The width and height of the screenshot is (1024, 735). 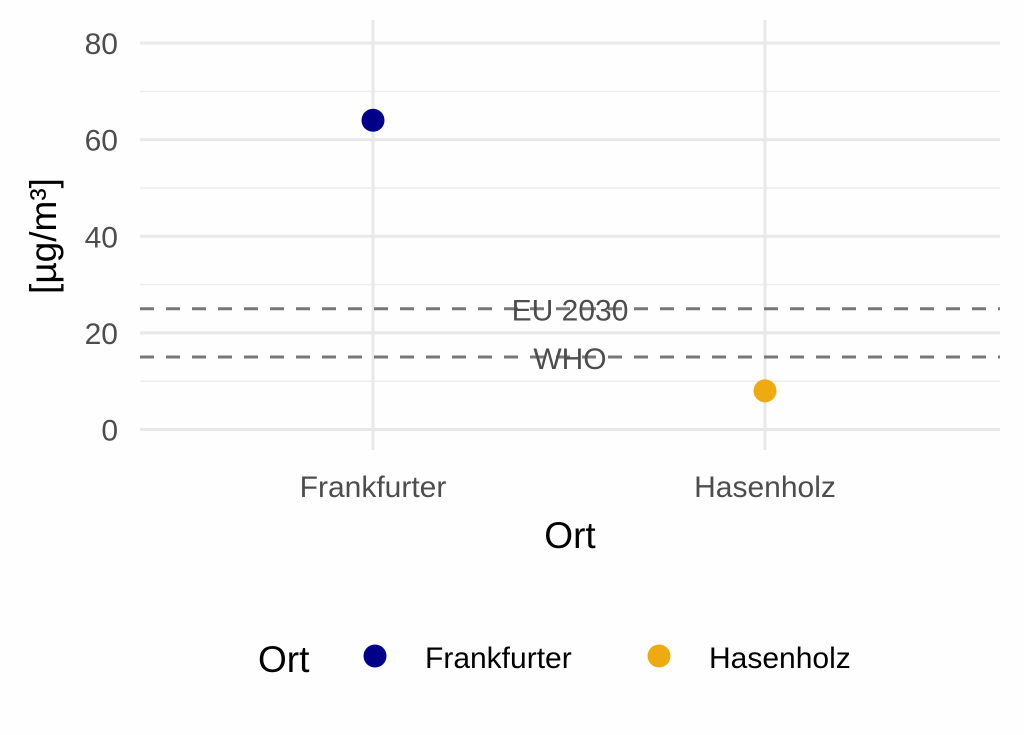 What do you see at coordinates (498, 658) in the screenshot?
I see `legend-label: Frankfurter` at bounding box center [498, 658].